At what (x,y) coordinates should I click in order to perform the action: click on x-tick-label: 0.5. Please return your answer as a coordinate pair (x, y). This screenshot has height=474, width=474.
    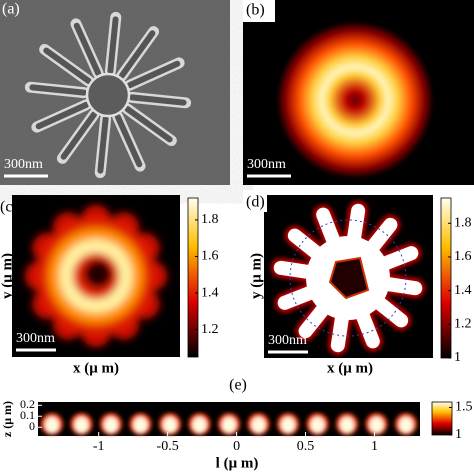
    Looking at the image, I should click on (306, 446).